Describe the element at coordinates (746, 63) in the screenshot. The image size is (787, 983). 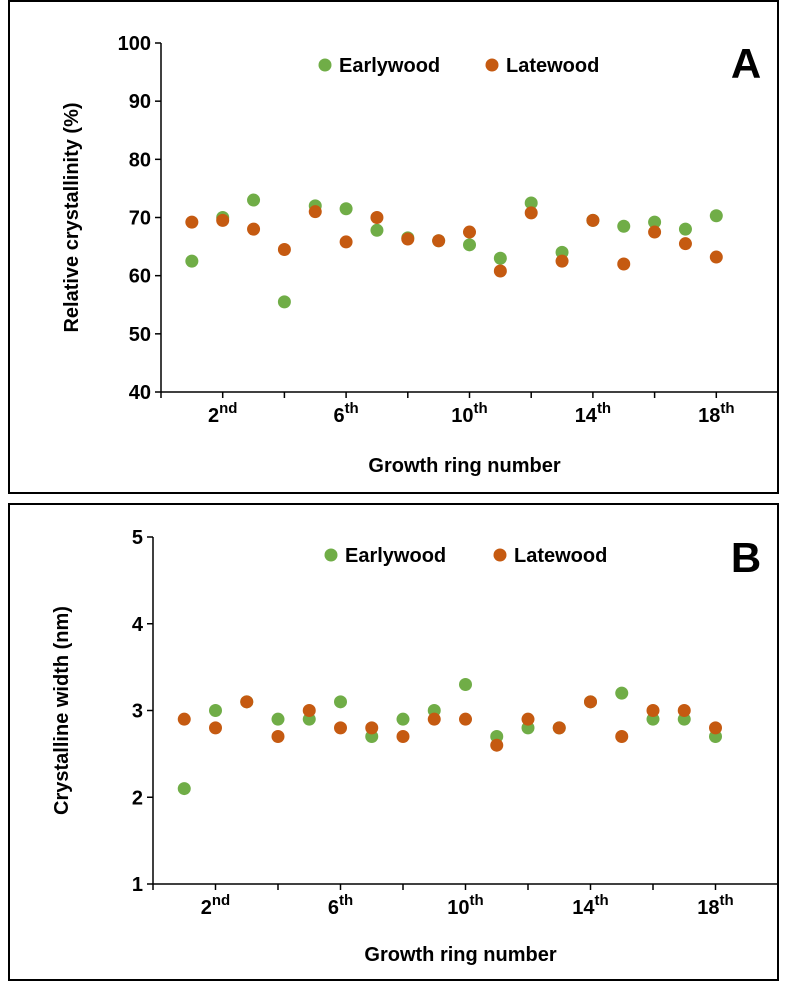
I see `panel-label: A` at that location.